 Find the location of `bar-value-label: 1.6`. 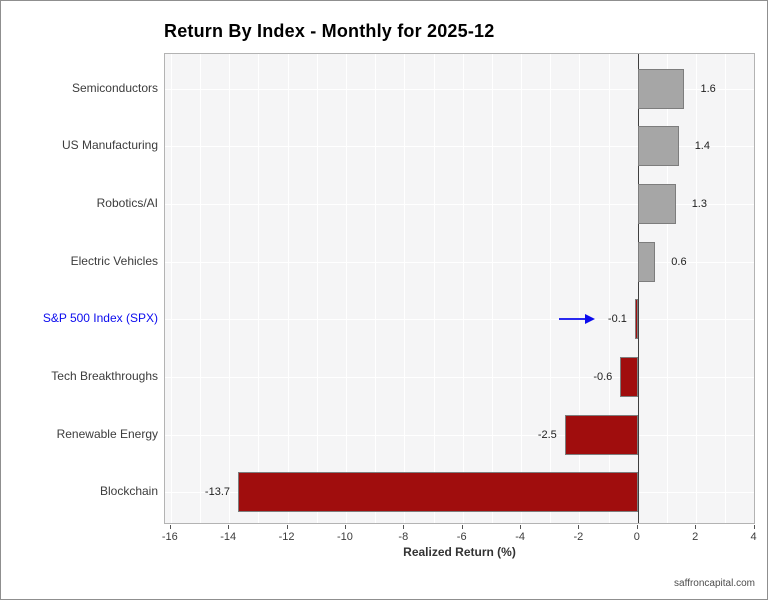

bar-value-label: 1.6 is located at coordinates (708, 88).